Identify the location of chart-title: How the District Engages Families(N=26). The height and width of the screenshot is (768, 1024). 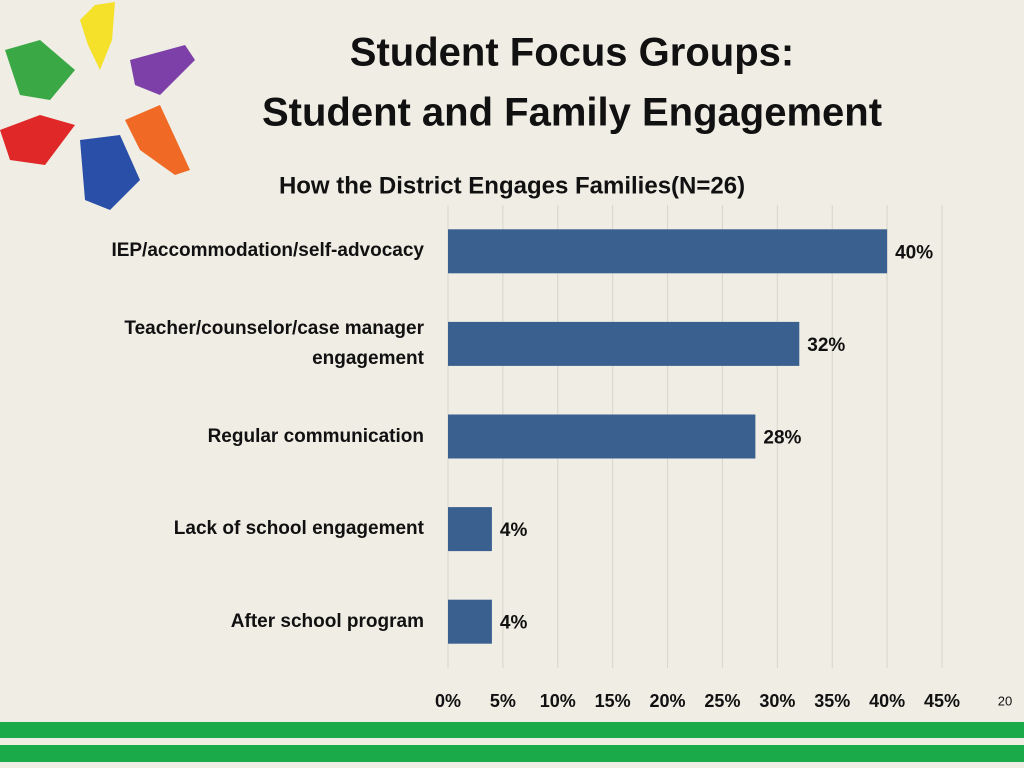
(512, 185).